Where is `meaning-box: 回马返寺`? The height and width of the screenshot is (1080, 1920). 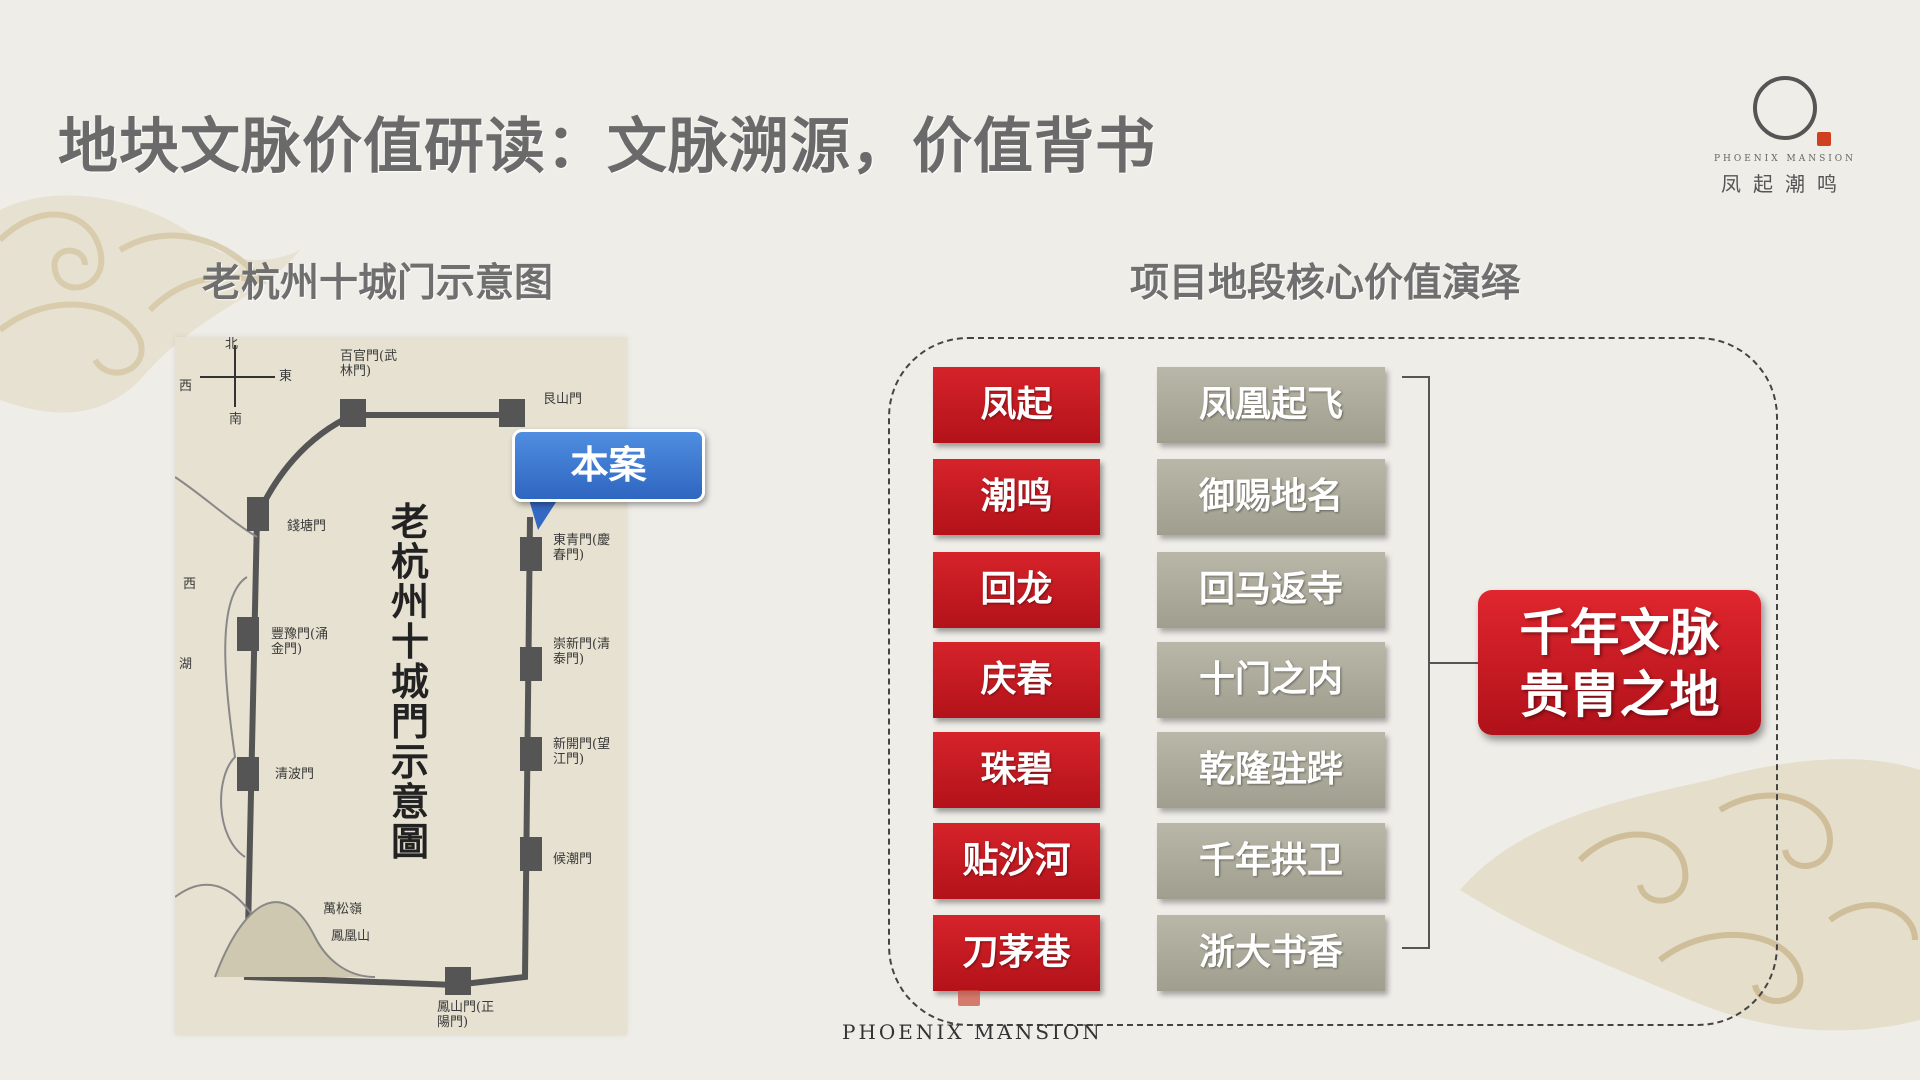 meaning-box: 回马返寺 is located at coordinates (1271, 590).